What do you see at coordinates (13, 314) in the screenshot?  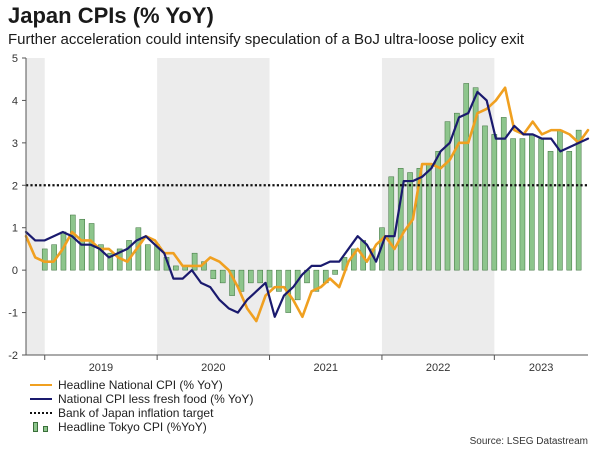 I see `y-tick-label: -1` at bounding box center [13, 314].